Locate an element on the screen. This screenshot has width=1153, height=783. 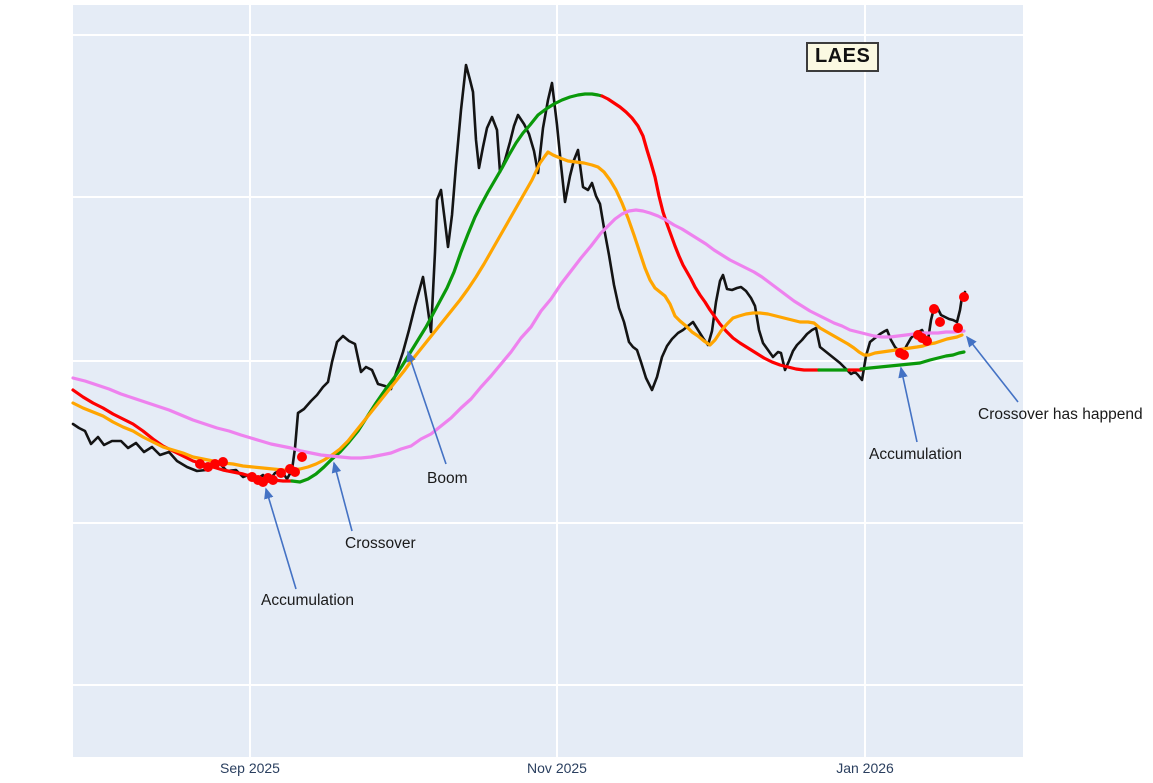
annotation-arrow-crossover is located at coordinates (342, 496).